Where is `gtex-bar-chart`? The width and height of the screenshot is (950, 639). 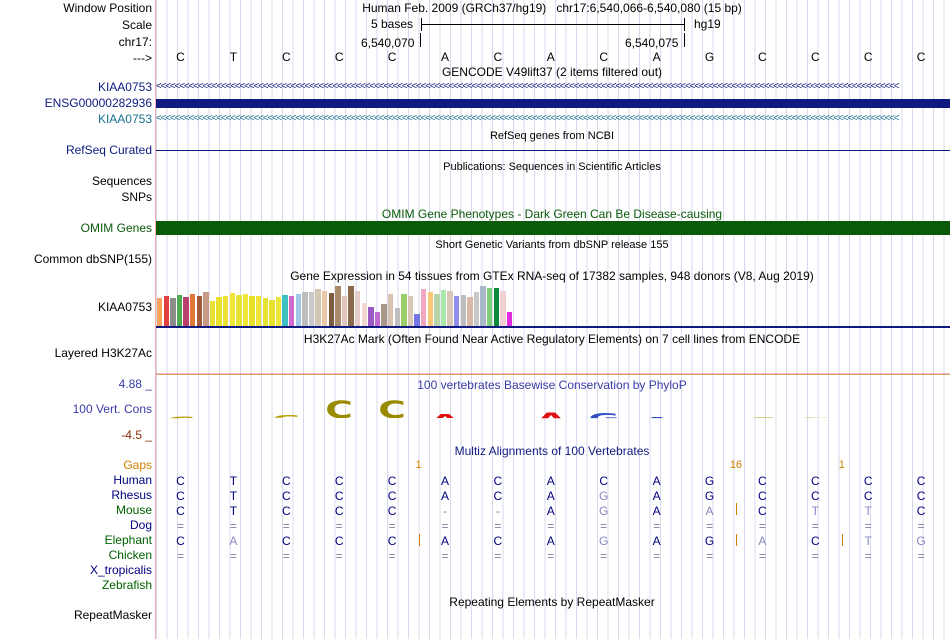 gtex-bar-chart is located at coordinates (553, 306).